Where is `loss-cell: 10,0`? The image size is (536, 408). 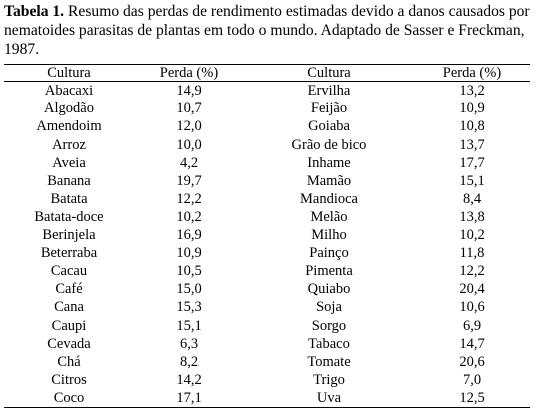 loss-cell: 10,0 is located at coordinates (189, 144).